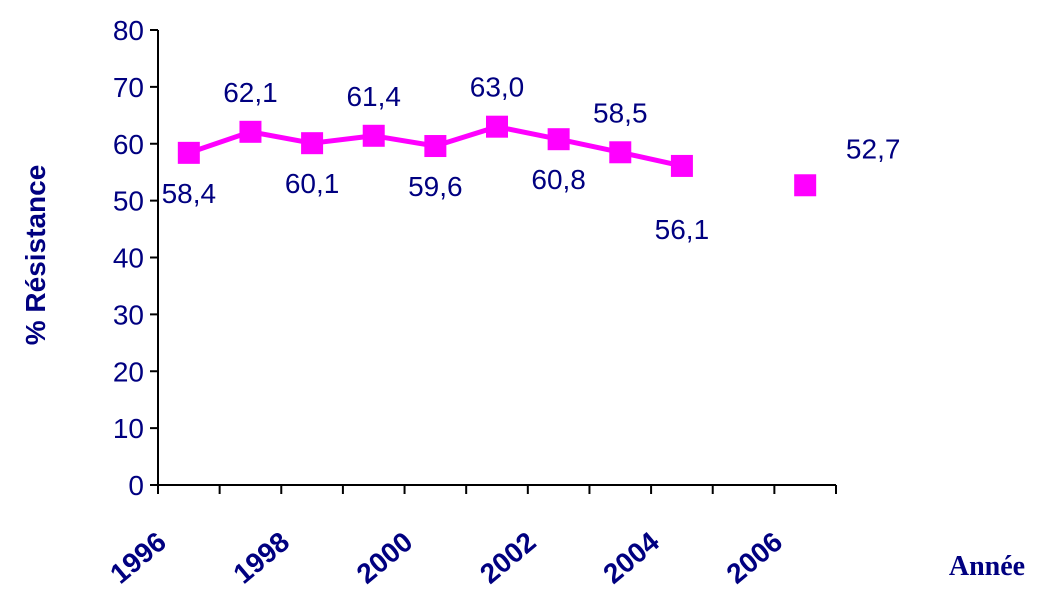 This screenshot has height=609, width=1047. What do you see at coordinates (385, 558) in the screenshot?
I see `x-tick-label: 2000` at bounding box center [385, 558].